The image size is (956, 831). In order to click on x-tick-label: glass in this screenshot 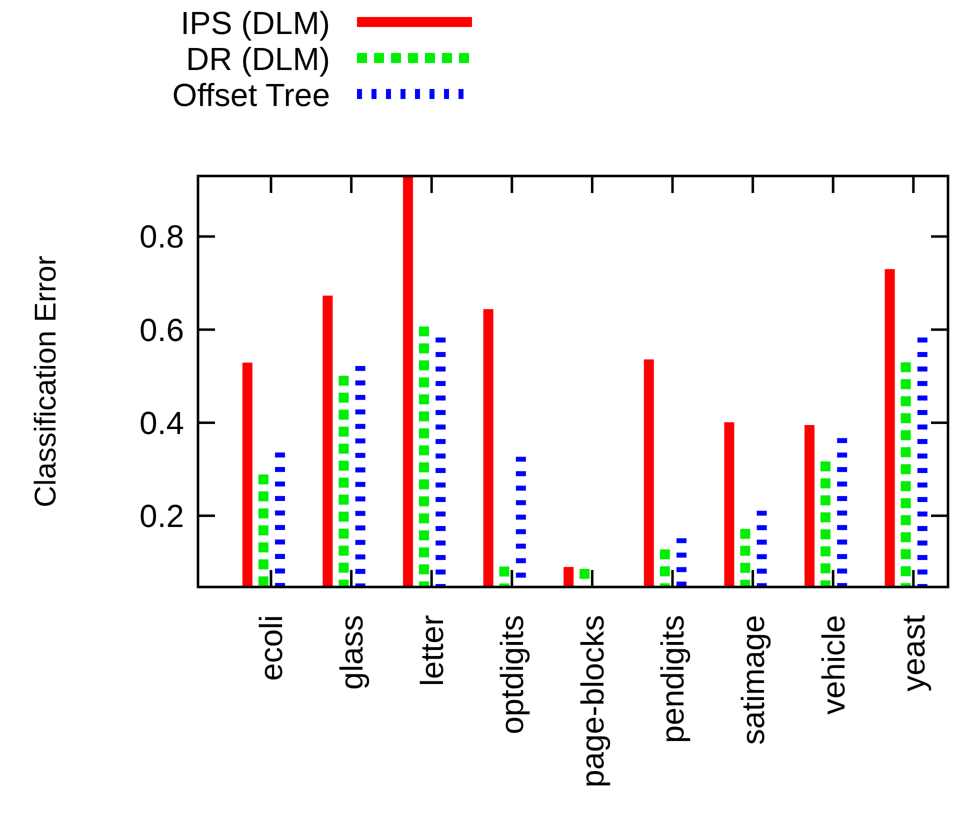, I will do `click(352, 652)`.